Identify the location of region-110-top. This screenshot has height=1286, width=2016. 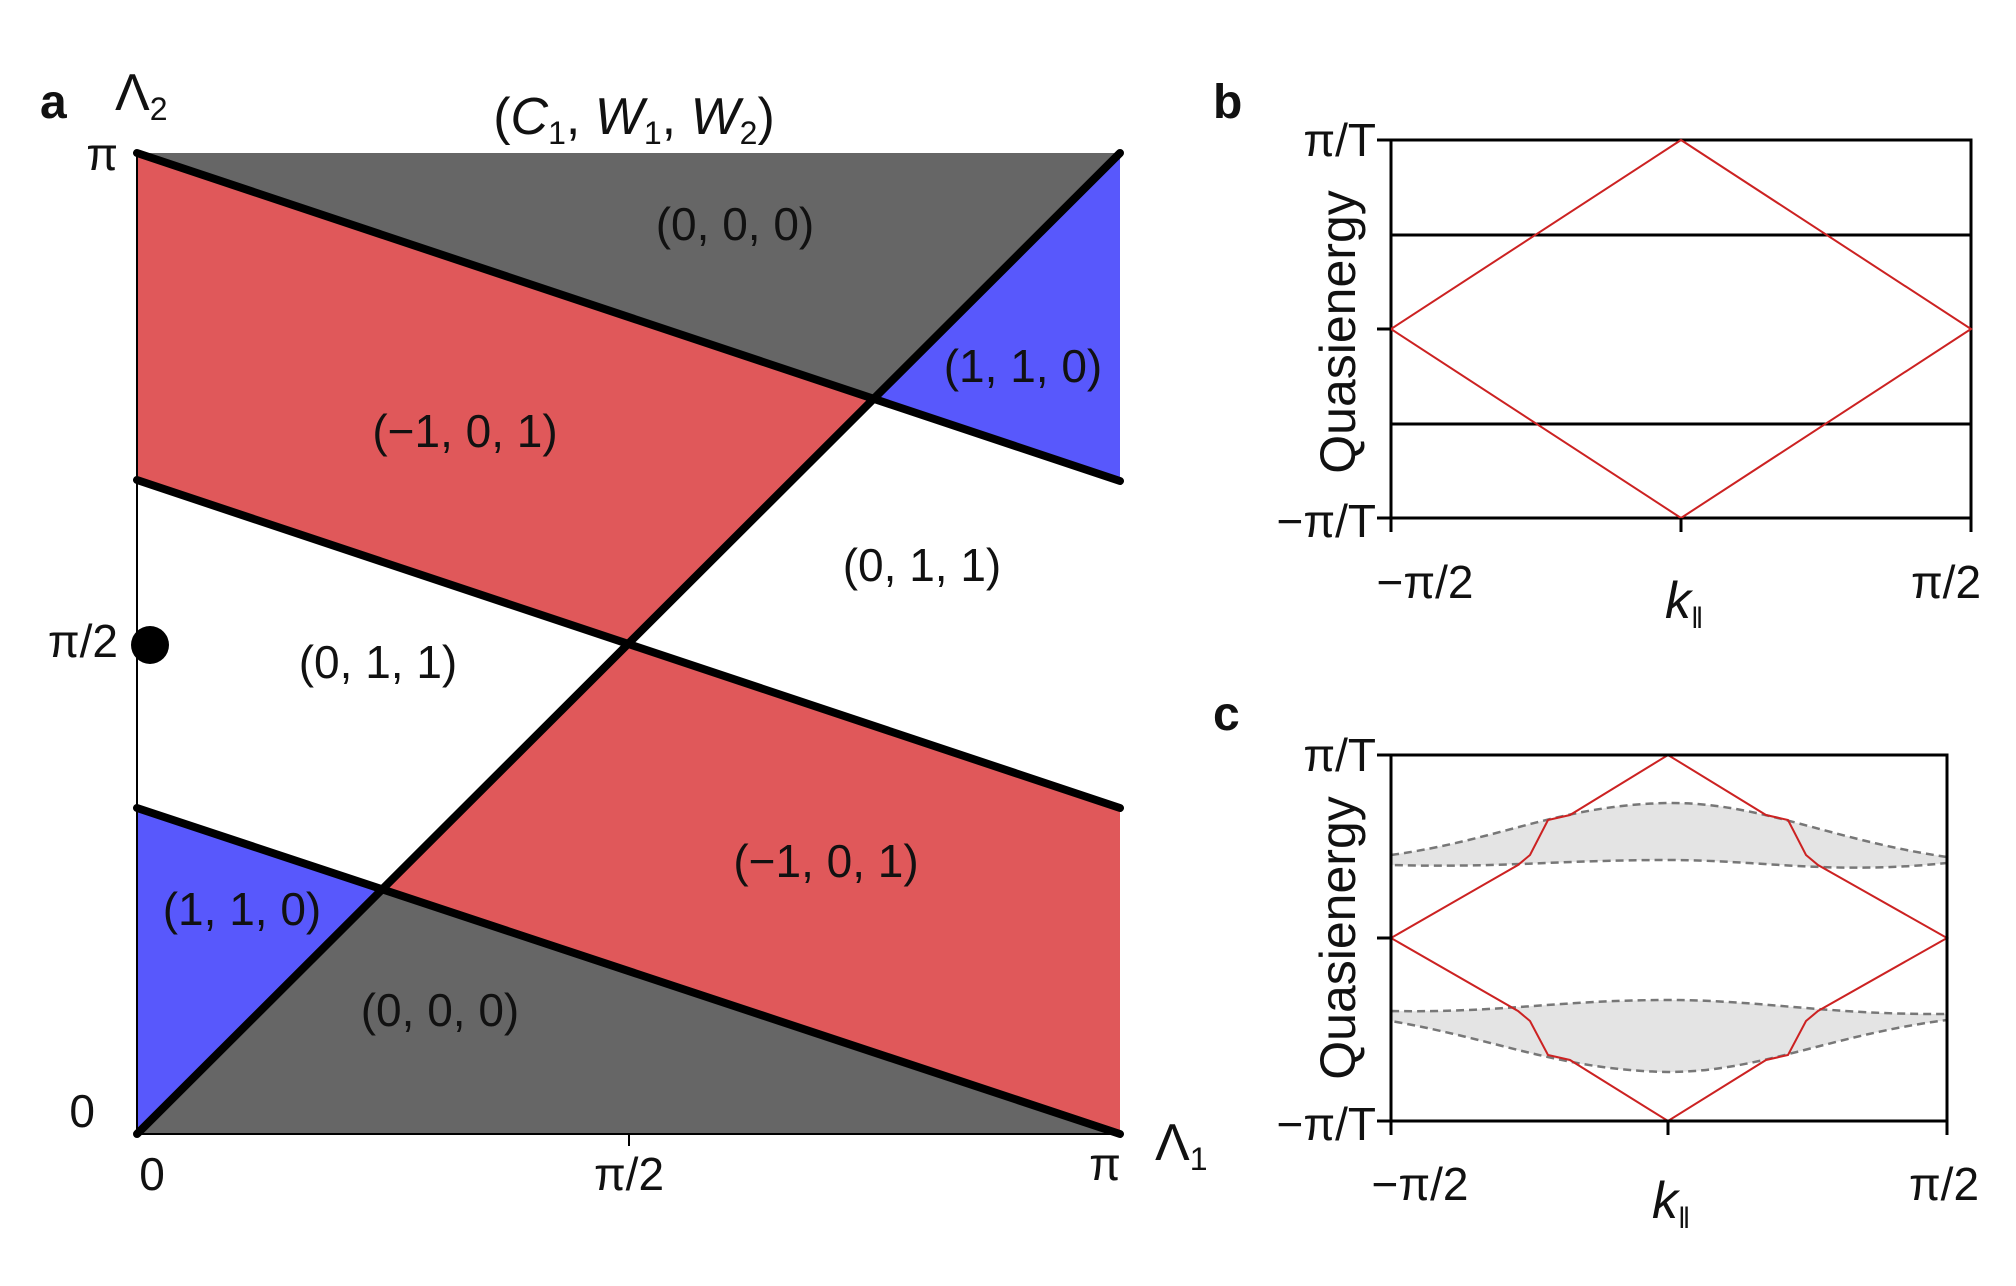
(999, 317).